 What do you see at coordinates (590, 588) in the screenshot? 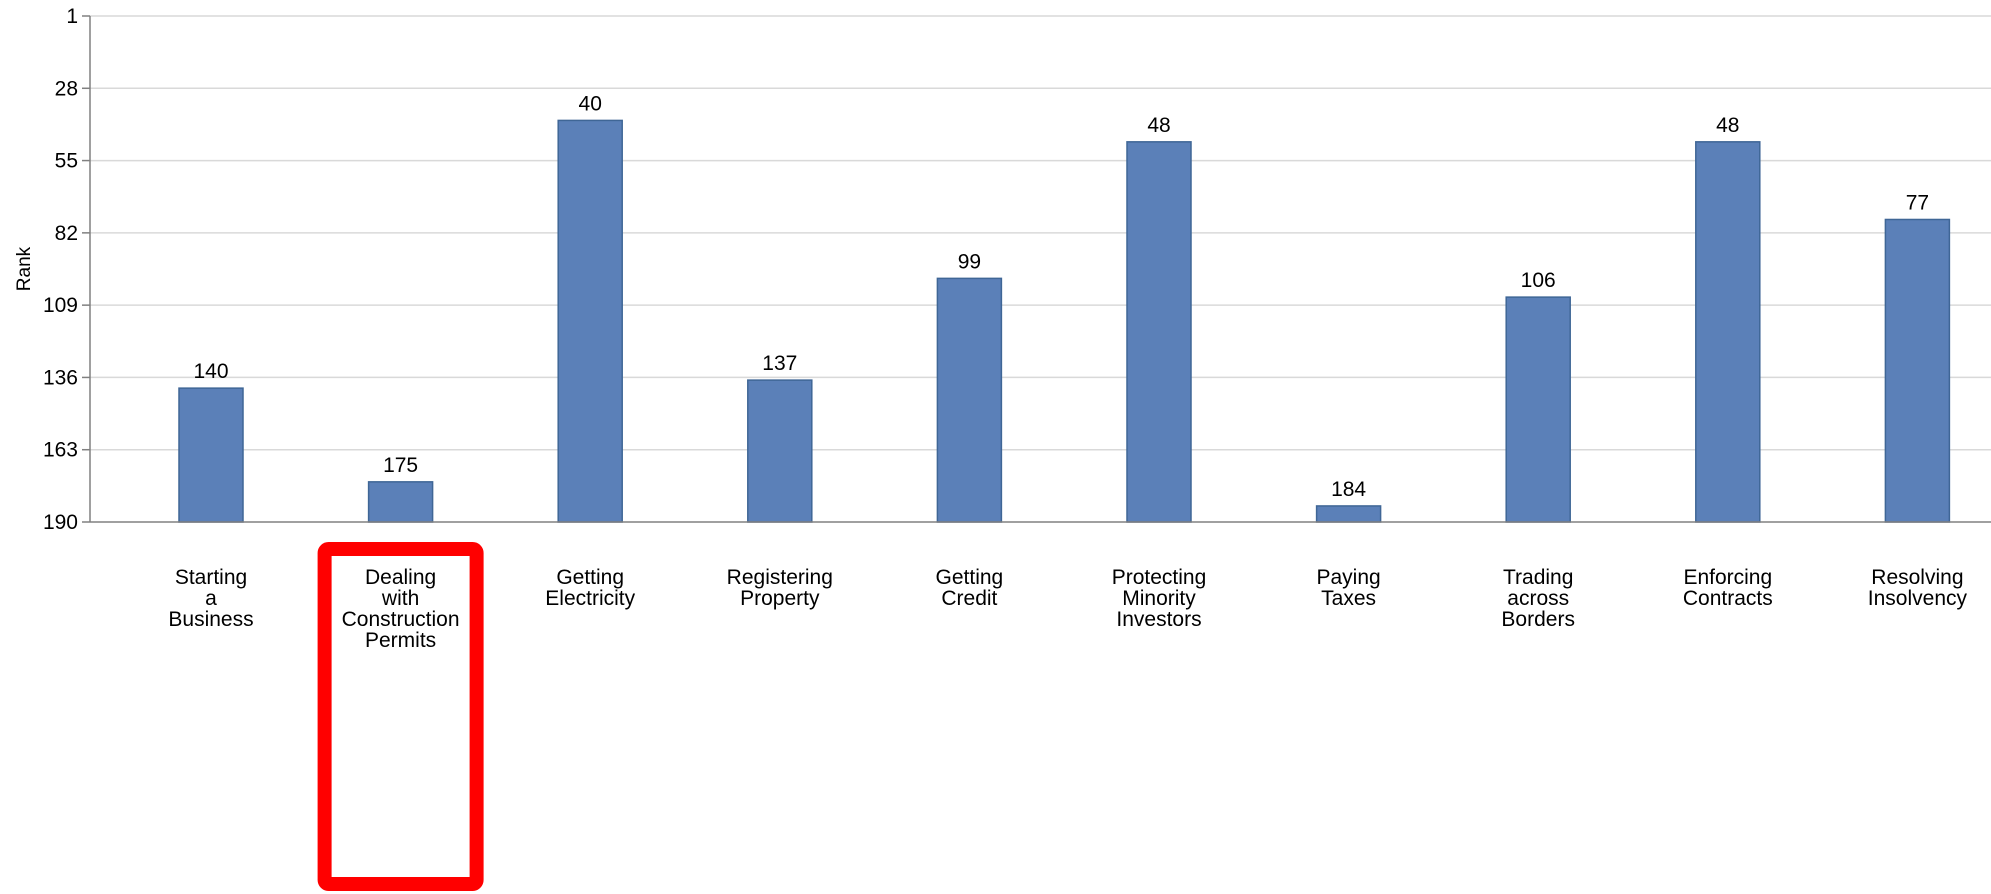
I see `category-label: Getting Electricity` at bounding box center [590, 588].